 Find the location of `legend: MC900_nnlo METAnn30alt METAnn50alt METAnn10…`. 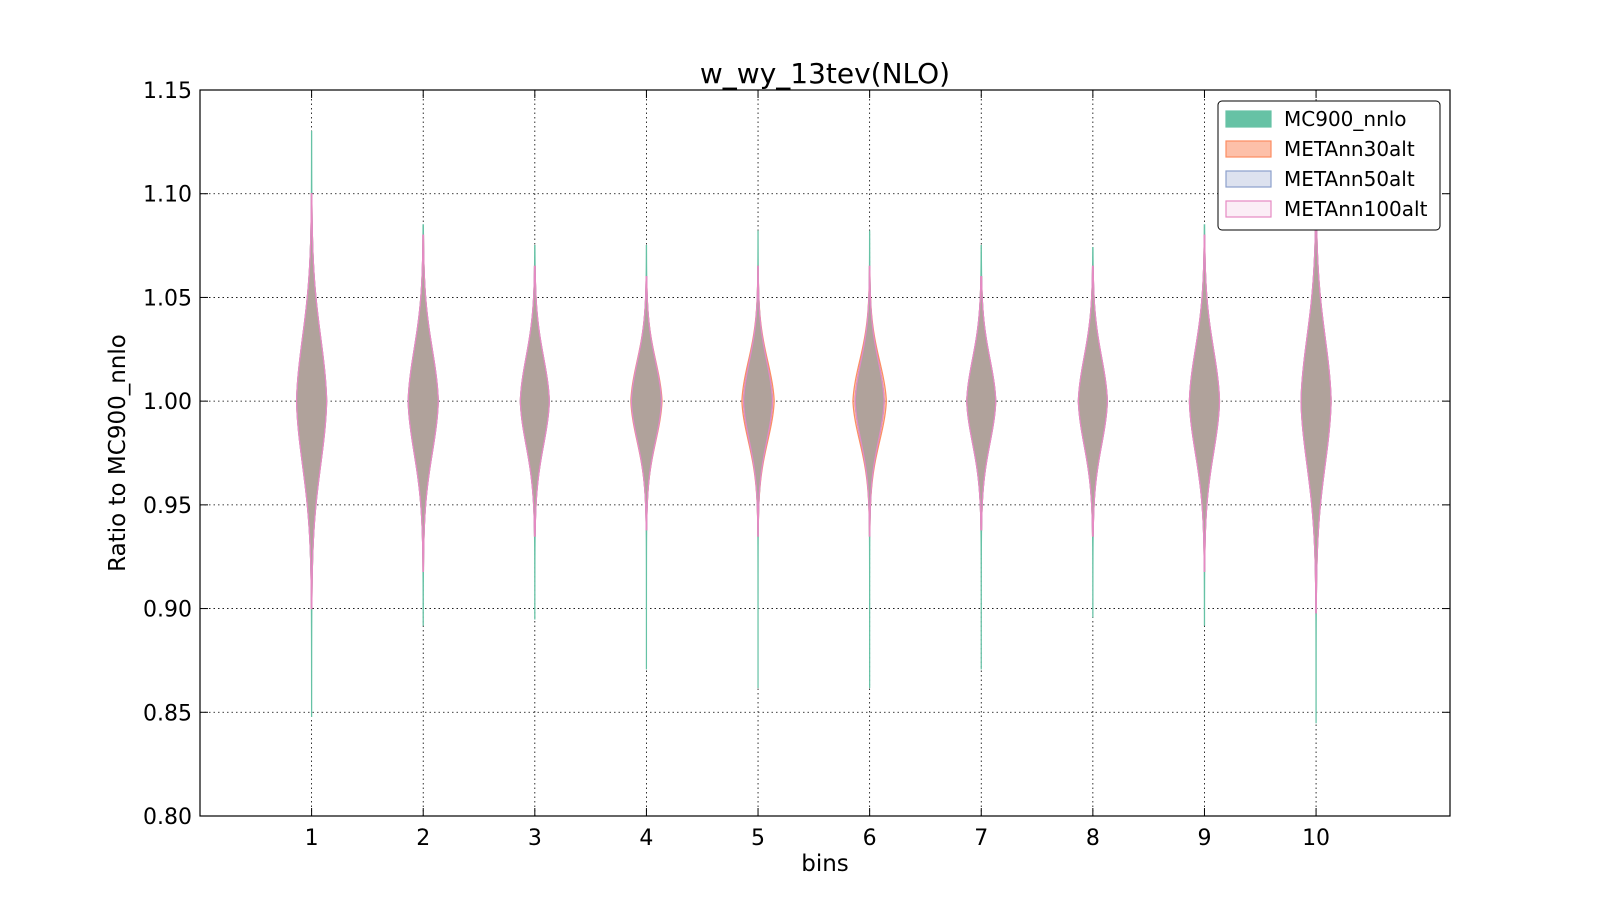

legend: MC900_nnlo METAnn30alt METAnn50alt METAnn10… is located at coordinates (1329, 165).